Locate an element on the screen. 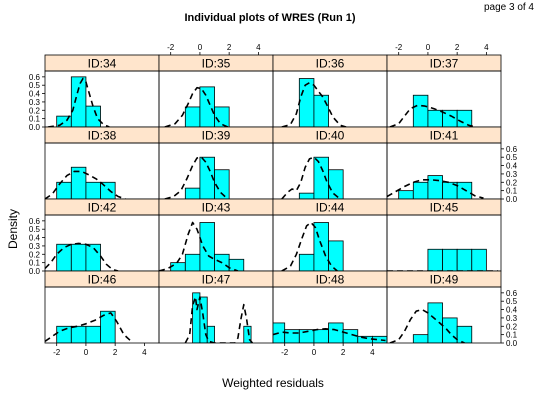 The image size is (540, 400). panel-strip-label: ID:46 is located at coordinates (102, 280).